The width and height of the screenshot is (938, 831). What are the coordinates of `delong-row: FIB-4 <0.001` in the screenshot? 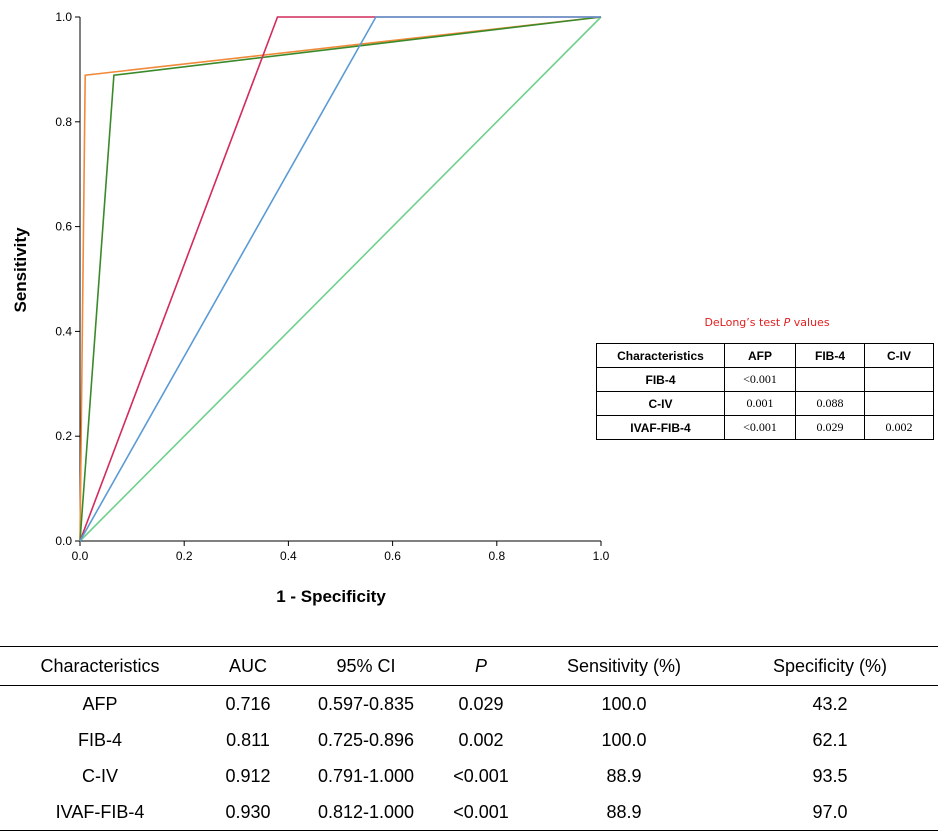 It's located at (765, 379).